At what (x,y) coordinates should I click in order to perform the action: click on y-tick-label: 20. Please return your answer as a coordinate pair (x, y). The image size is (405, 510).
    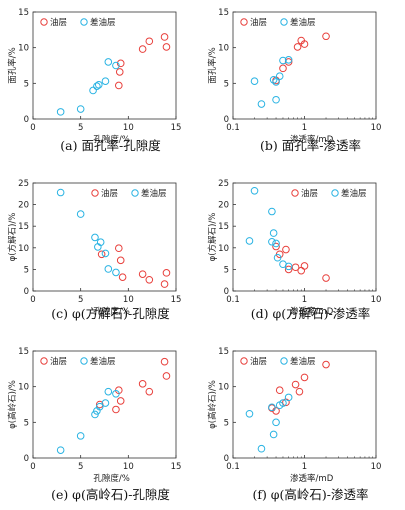
    Looking at the image, I should click on (223, 206).